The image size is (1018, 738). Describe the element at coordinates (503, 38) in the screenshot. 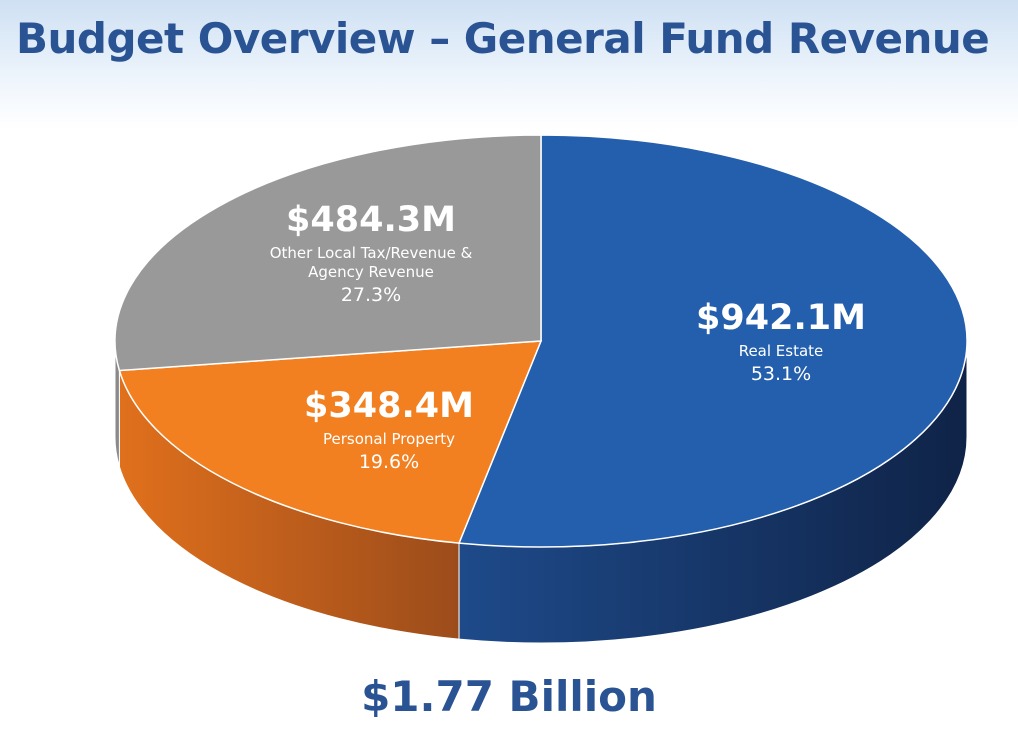

I see `page-title: Budget Overview – General Fund Revenue` at that location.